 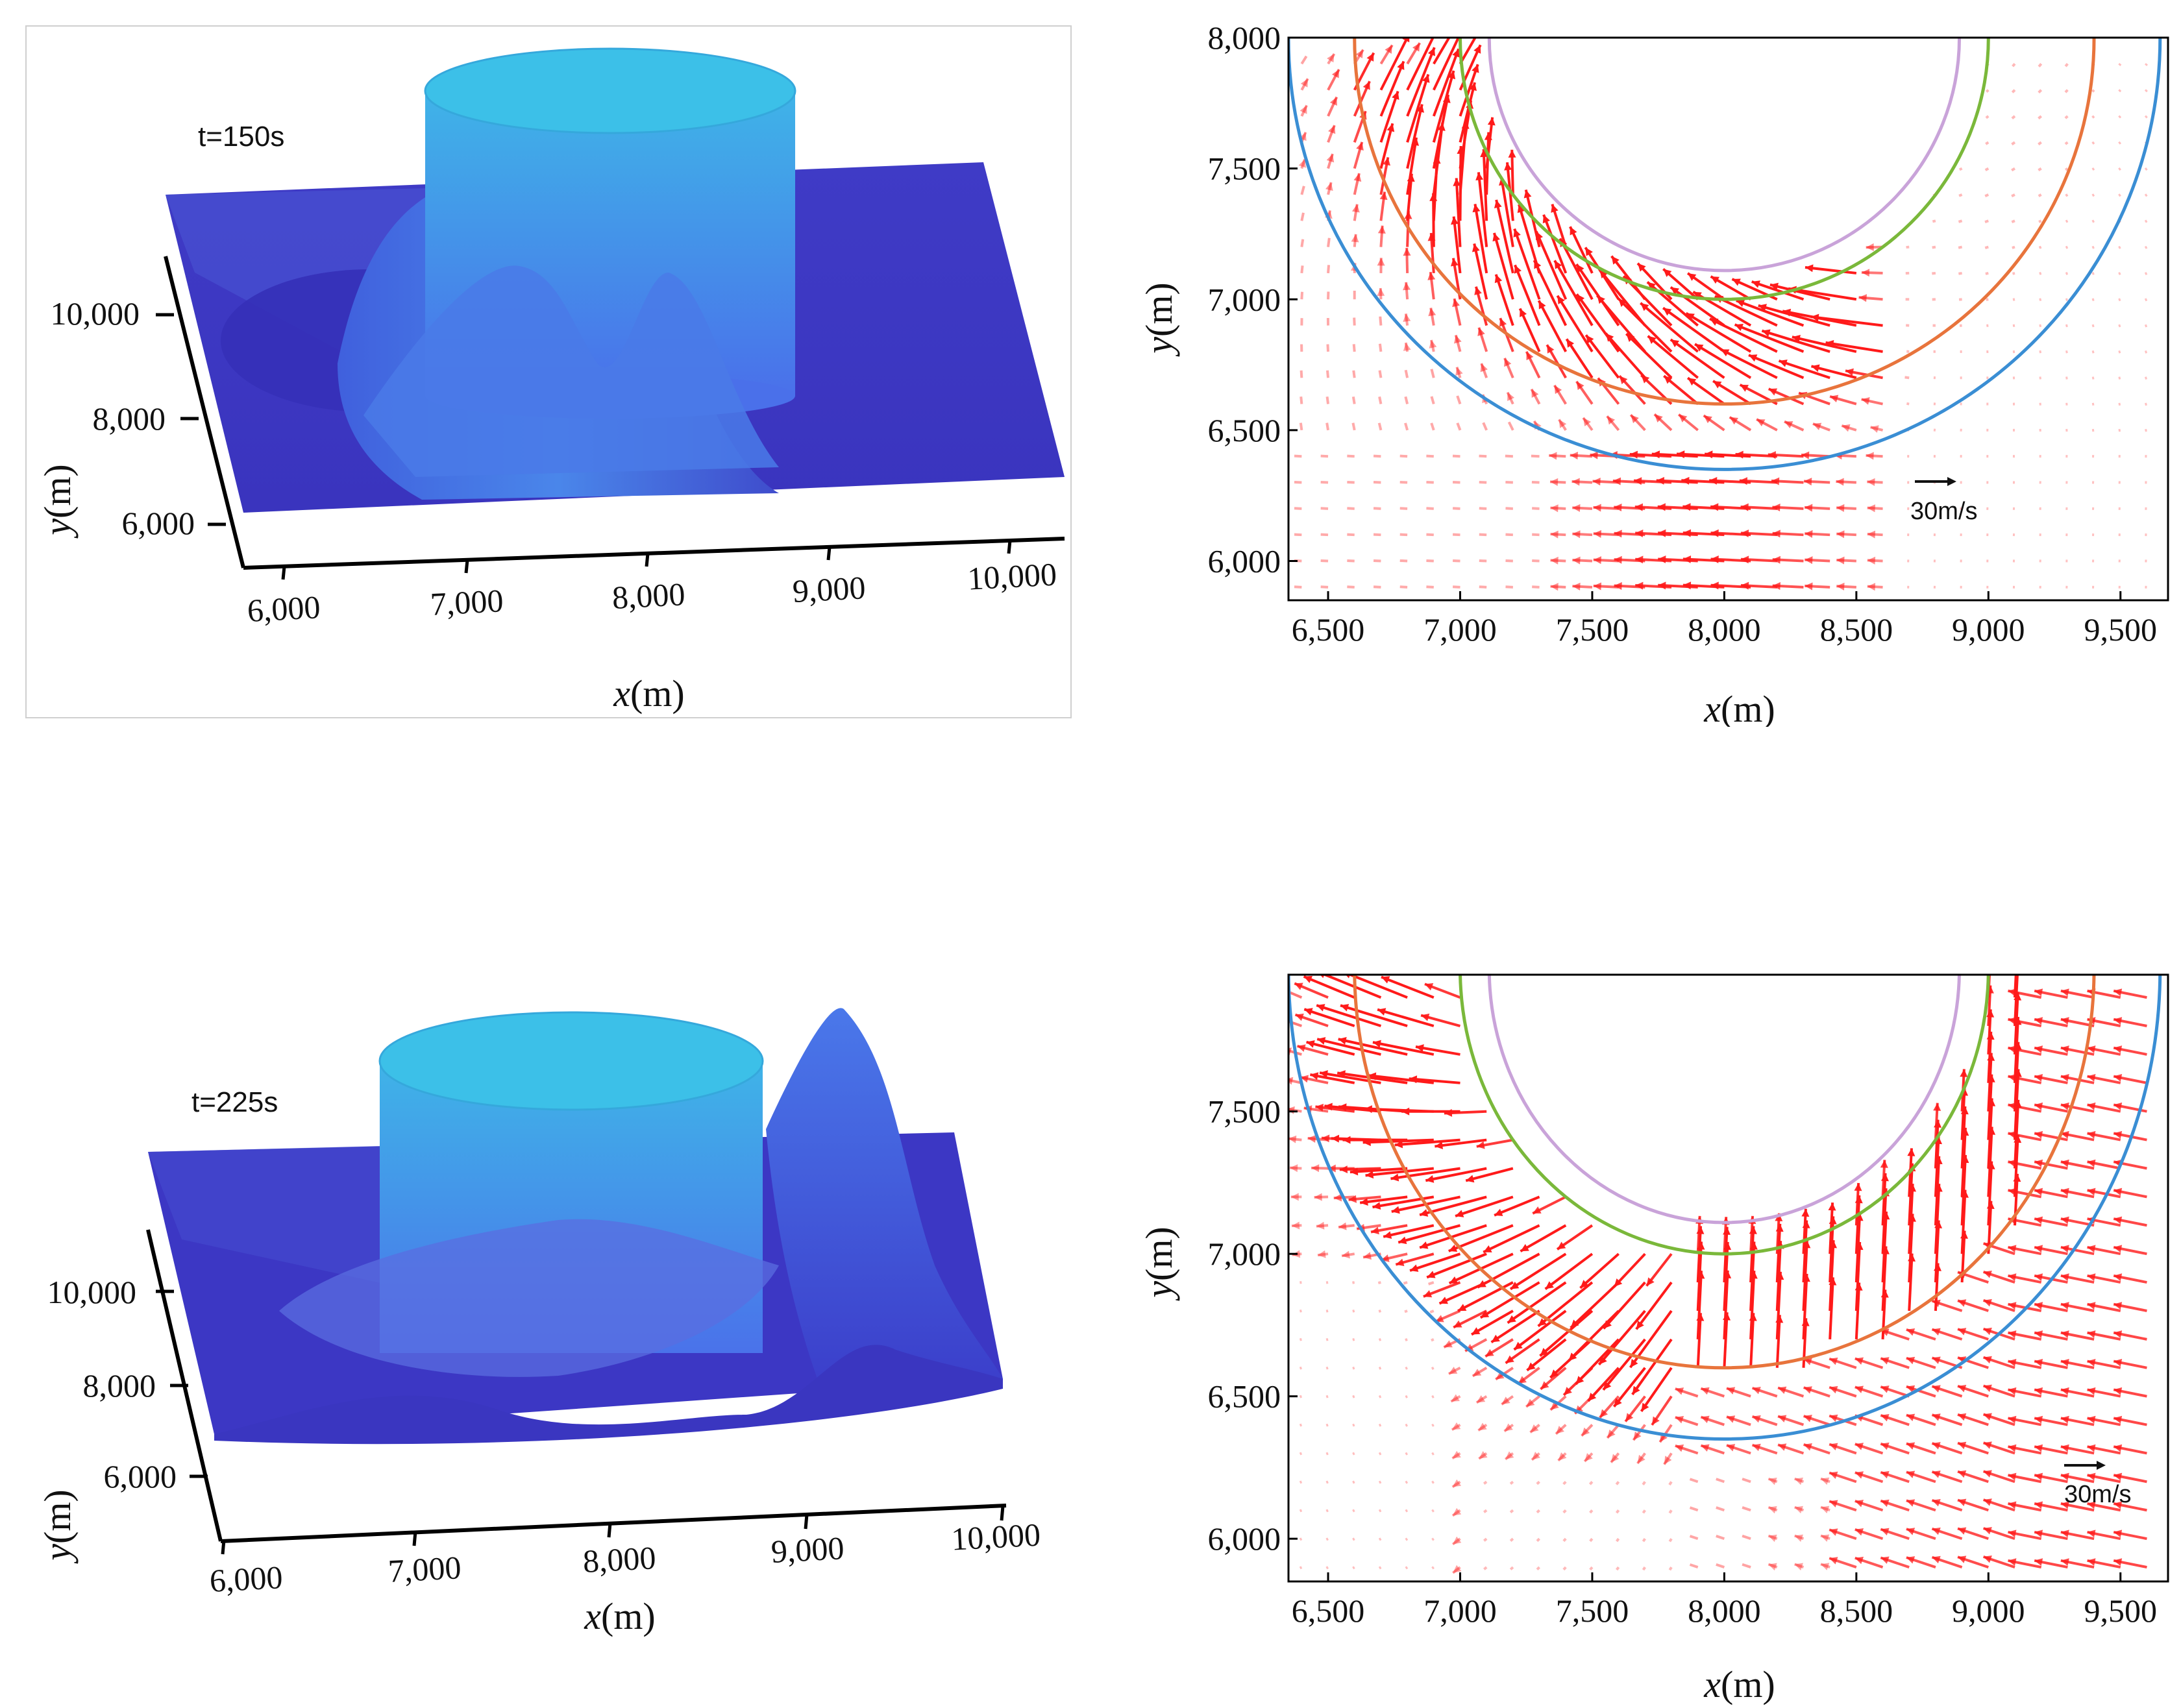 I want to click on y-tick-label: 6,000, so click(x=1244, y=1538).